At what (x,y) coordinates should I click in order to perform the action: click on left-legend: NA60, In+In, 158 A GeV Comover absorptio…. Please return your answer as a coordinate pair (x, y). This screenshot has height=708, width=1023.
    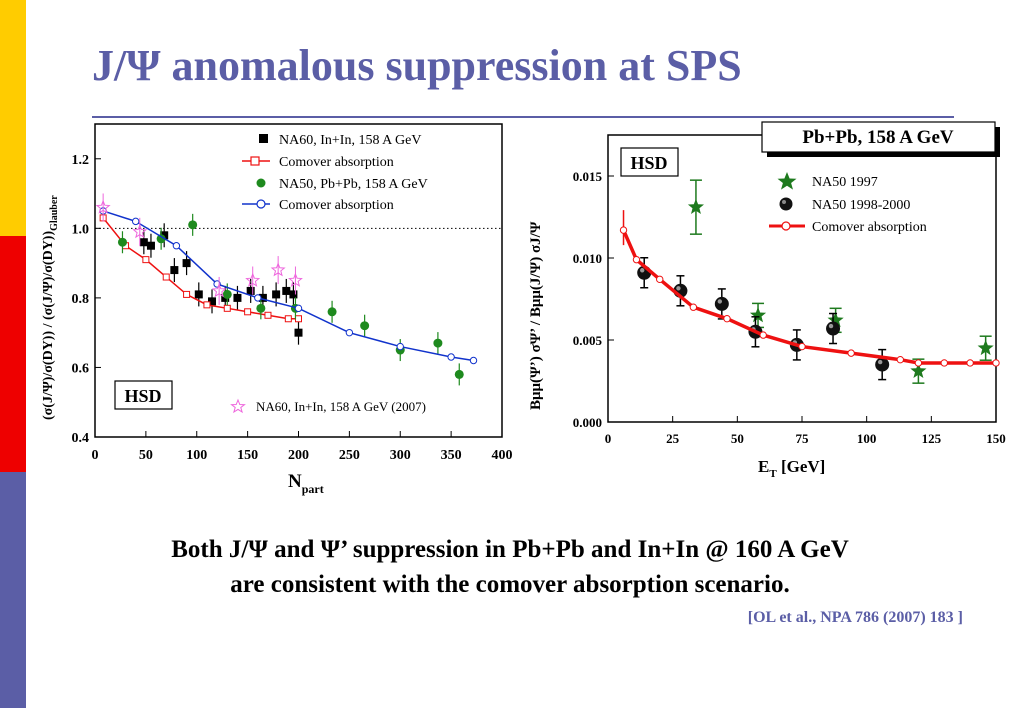
    Looking at the image, I should click on (329, 273).